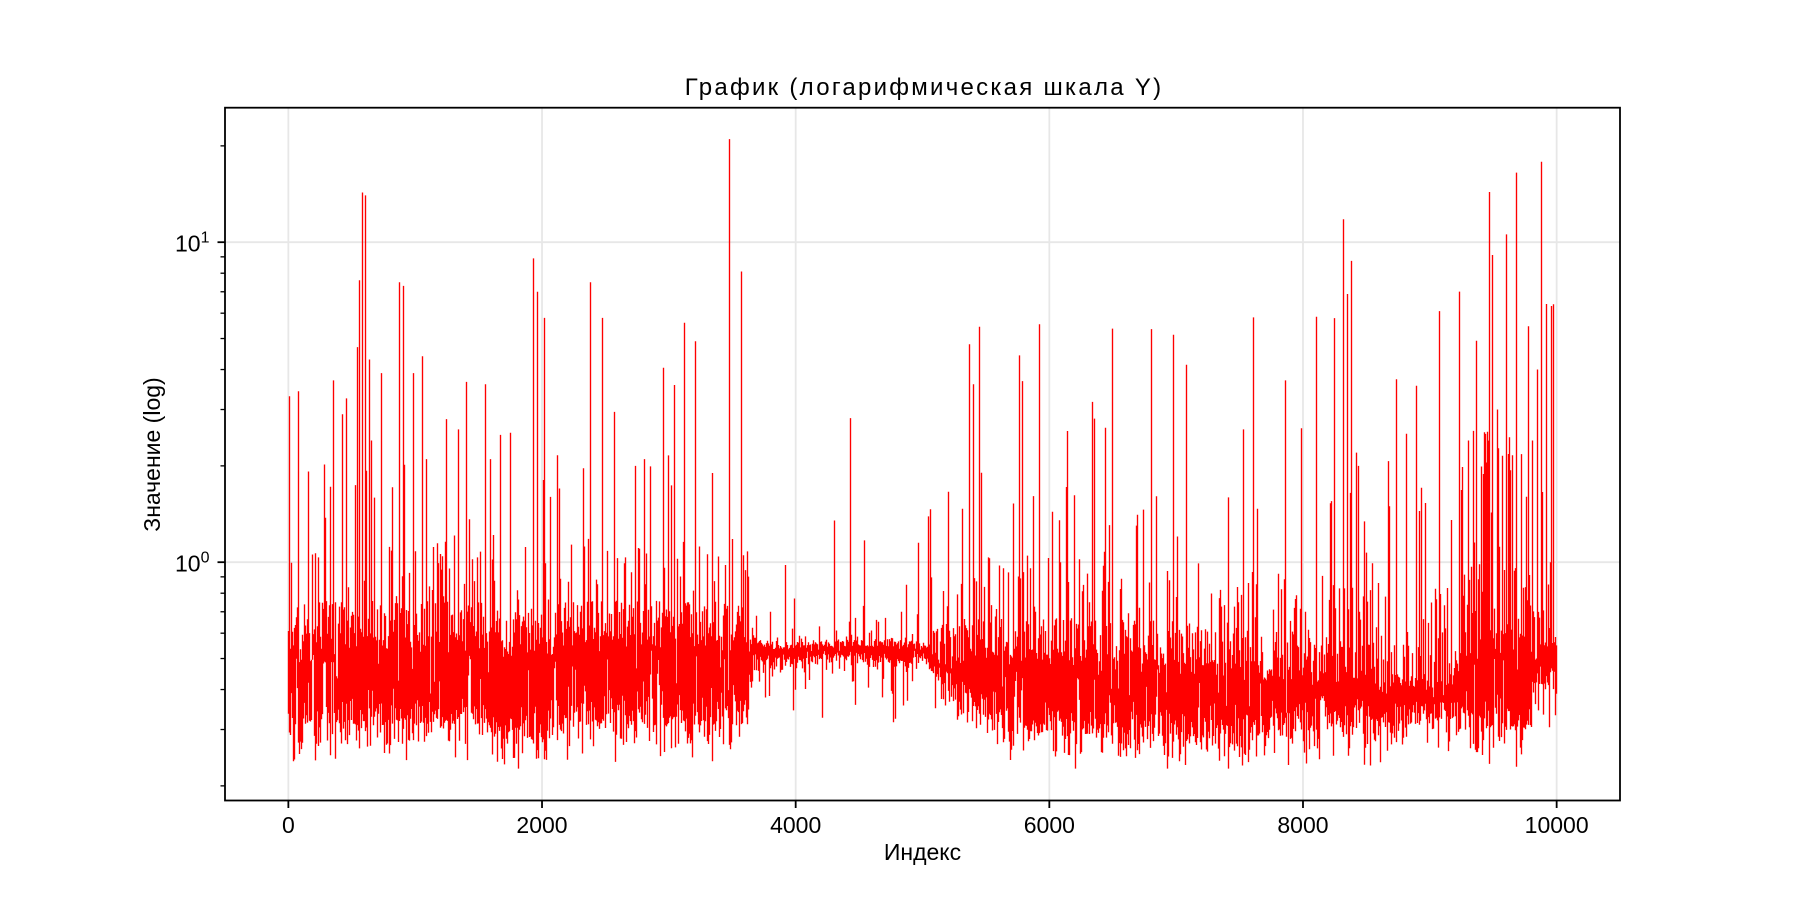 The width and height of the screenshot is (1800, 900). Describe the element at coordinates (541, 825) in the screenshot. I see `svg-text: 2000` at that location.